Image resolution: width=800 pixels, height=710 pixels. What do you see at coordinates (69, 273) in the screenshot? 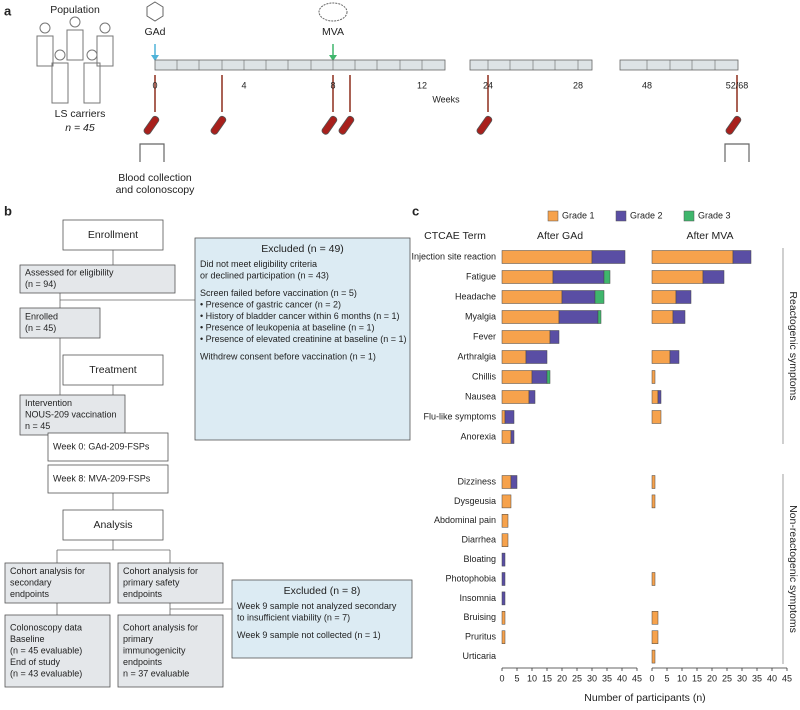
I see `flow-text: Assessed for eligibility` at bounding box center [69, 273].